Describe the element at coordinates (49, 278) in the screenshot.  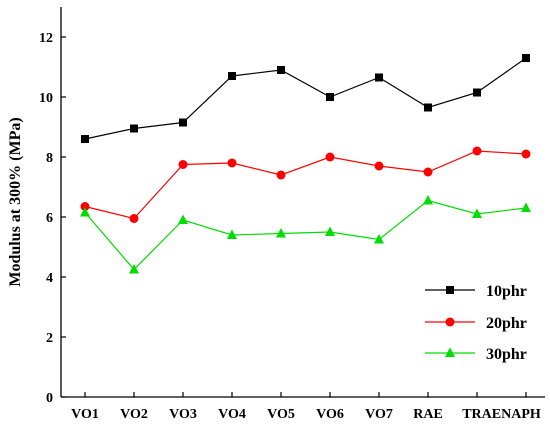
I see `y-tick-label: 4` at that location.